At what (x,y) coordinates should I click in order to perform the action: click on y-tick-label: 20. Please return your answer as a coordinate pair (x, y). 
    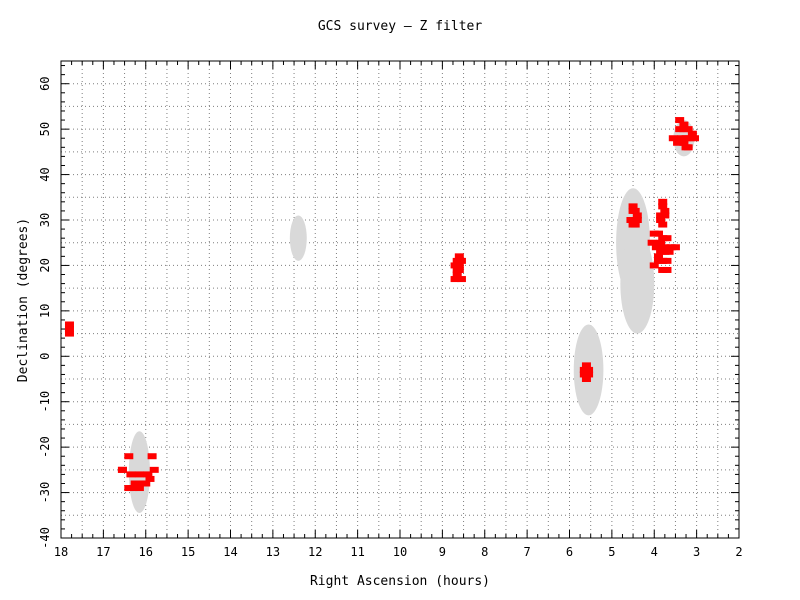
    Looking at the image, I should click on (45, 265).